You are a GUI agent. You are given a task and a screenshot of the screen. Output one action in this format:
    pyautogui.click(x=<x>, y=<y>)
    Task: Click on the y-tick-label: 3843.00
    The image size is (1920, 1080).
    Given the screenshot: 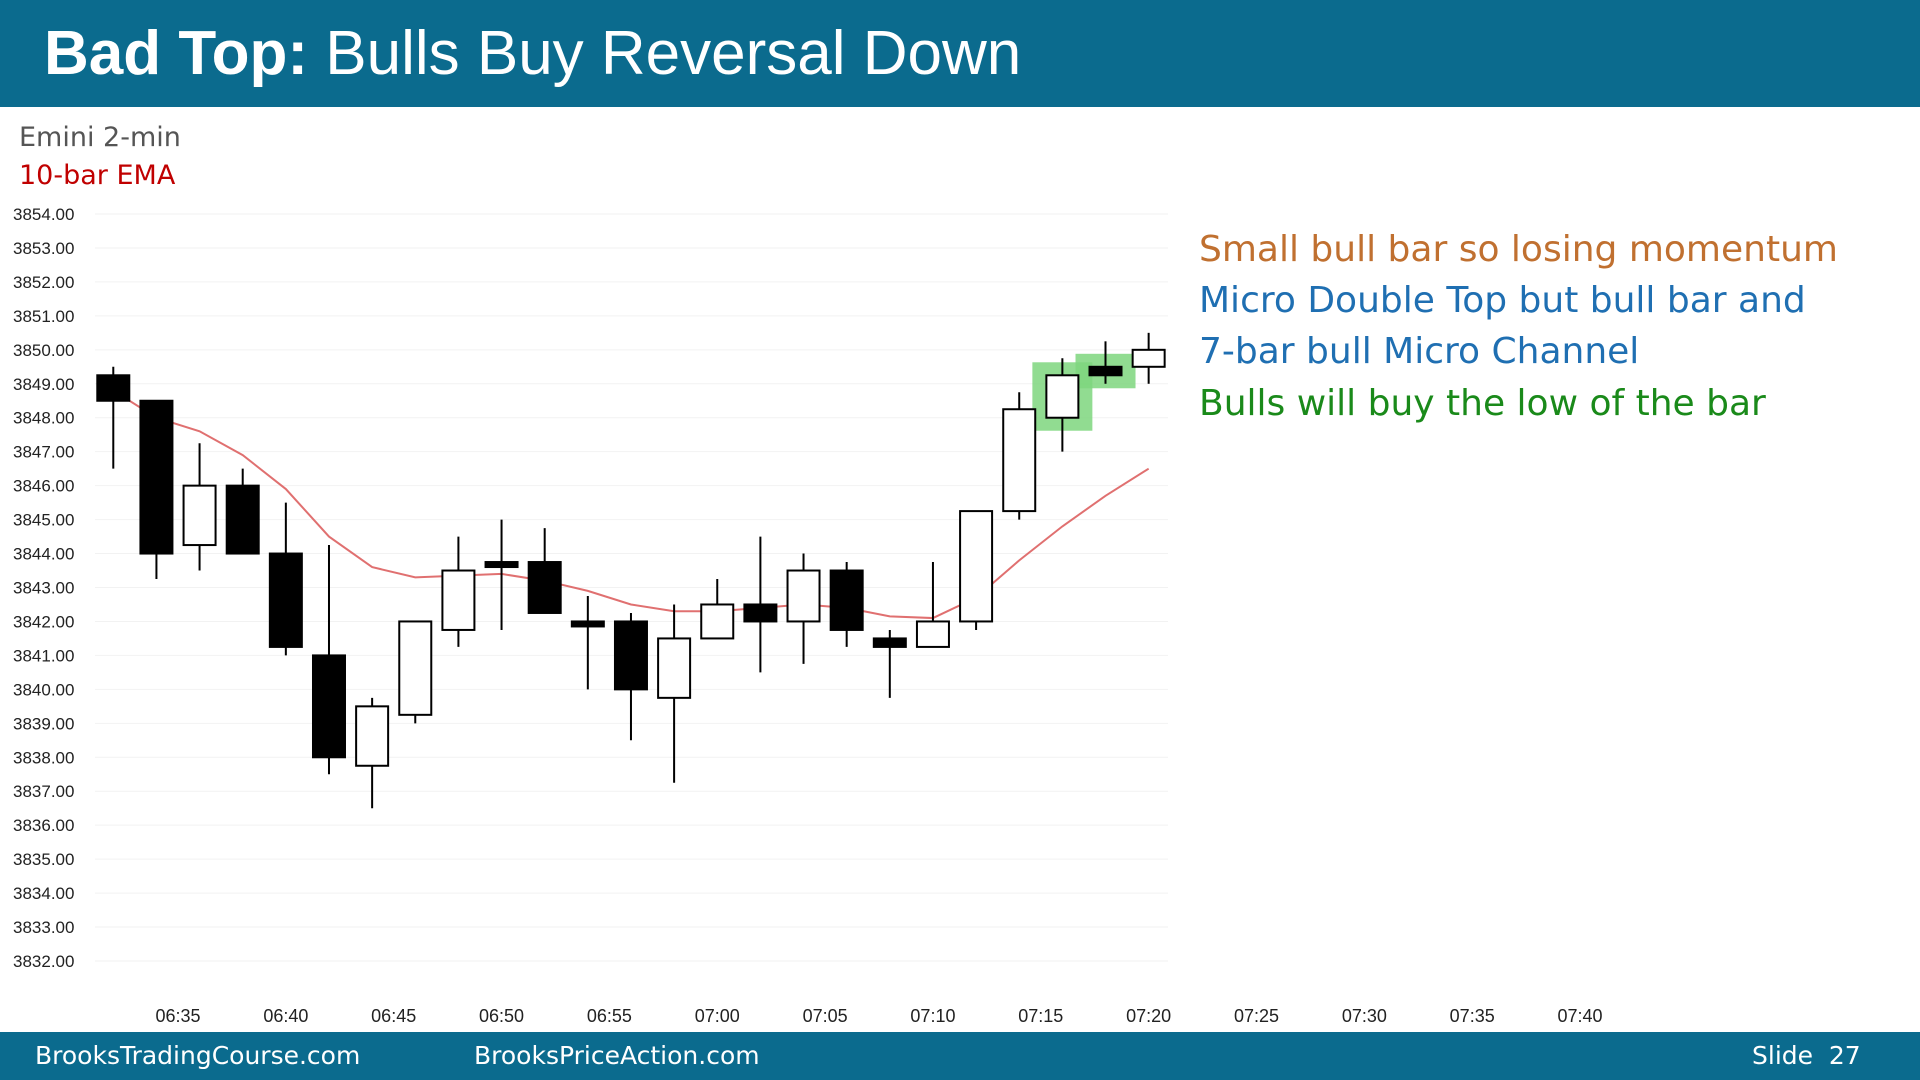 What is the action you would take?
    pyautogui.click(x=43, y=588)
    